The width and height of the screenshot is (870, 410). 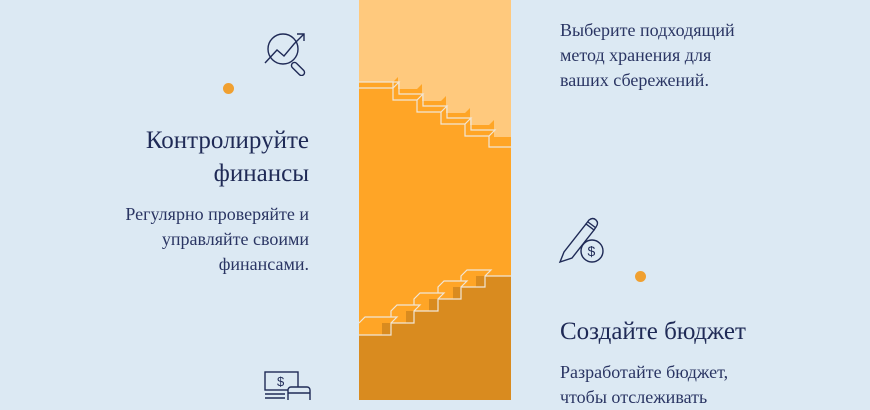 What do you see at coordinates (217, 214) in the screenshot?
I see `left-desc-line: Регулярно проверяйте и` at bounding box center [217, 214].